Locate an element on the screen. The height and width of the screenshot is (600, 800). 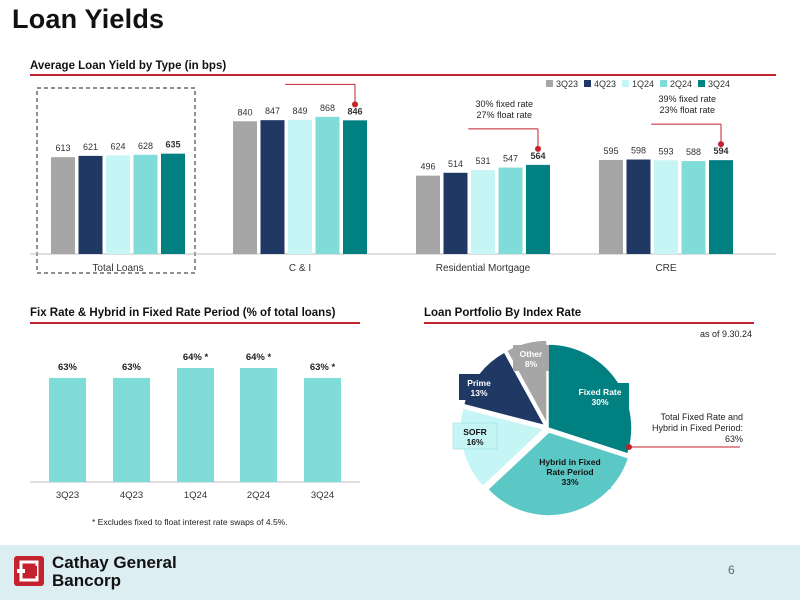
bar-totalloans-4Q23 is located at coordinates (90, 204).